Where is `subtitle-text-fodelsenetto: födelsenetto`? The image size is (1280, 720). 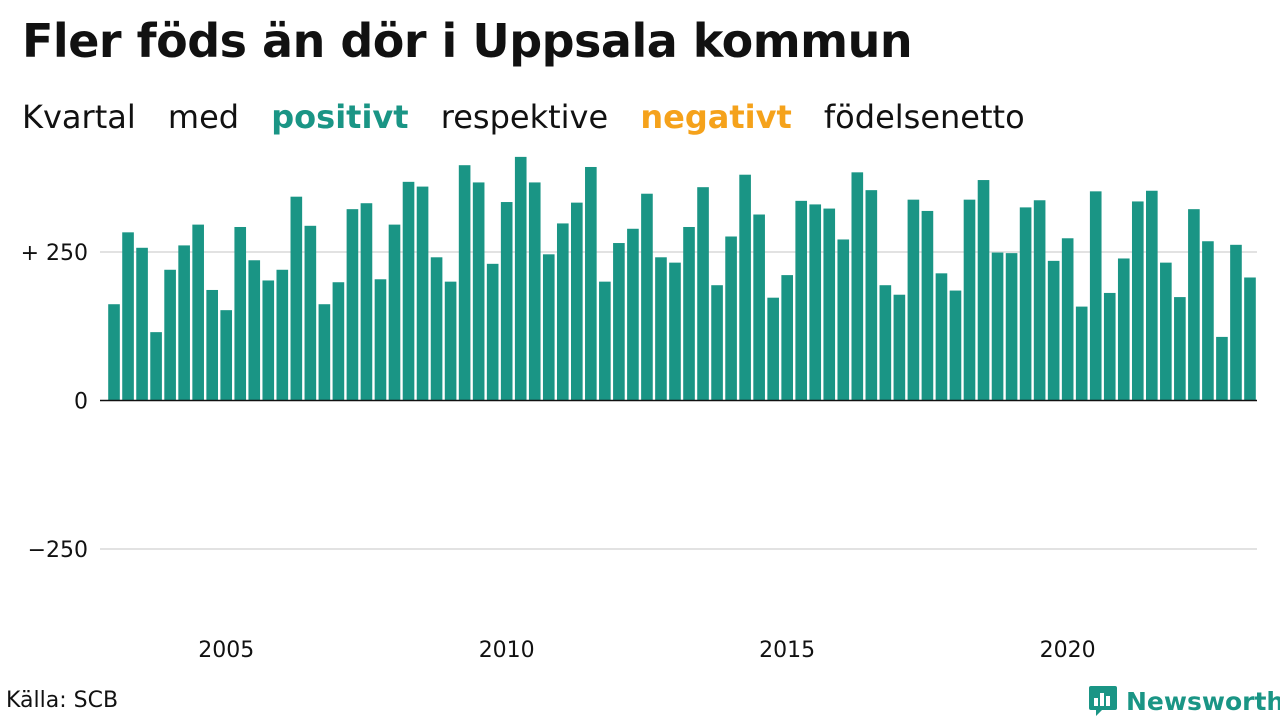
subtitle-text-fodelsenetto: födelsenetto is located at coordinates (924, 117).